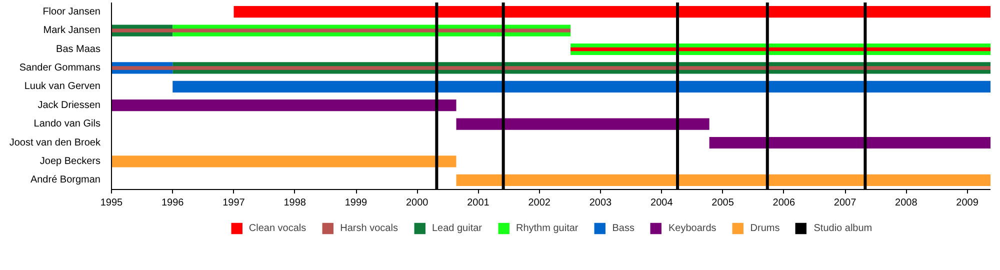 The image size is (1000, 270). Describe the element at coordinates (539, 203) in the screenshot. I see `x-tick-label: 2002` at that location.